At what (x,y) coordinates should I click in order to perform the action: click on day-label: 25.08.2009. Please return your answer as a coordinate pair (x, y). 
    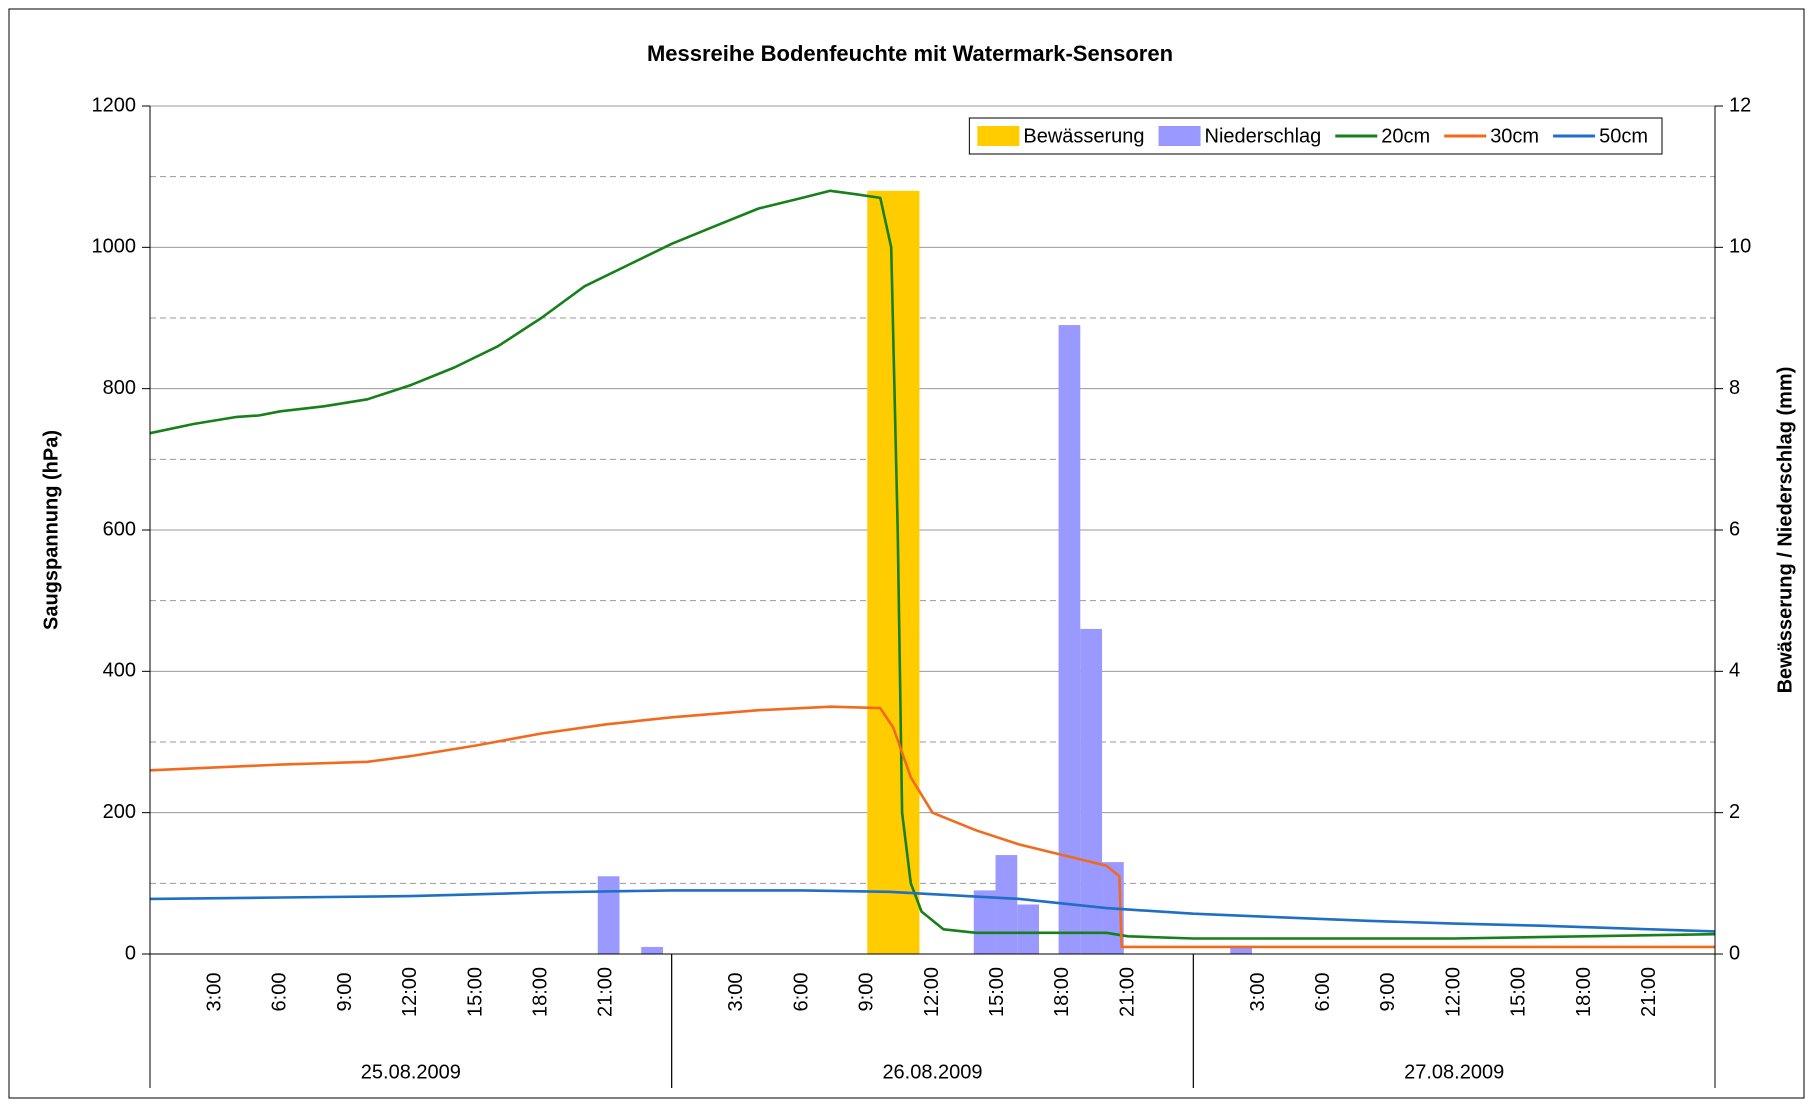
    Looking at the image, I should click on (411, 1072).